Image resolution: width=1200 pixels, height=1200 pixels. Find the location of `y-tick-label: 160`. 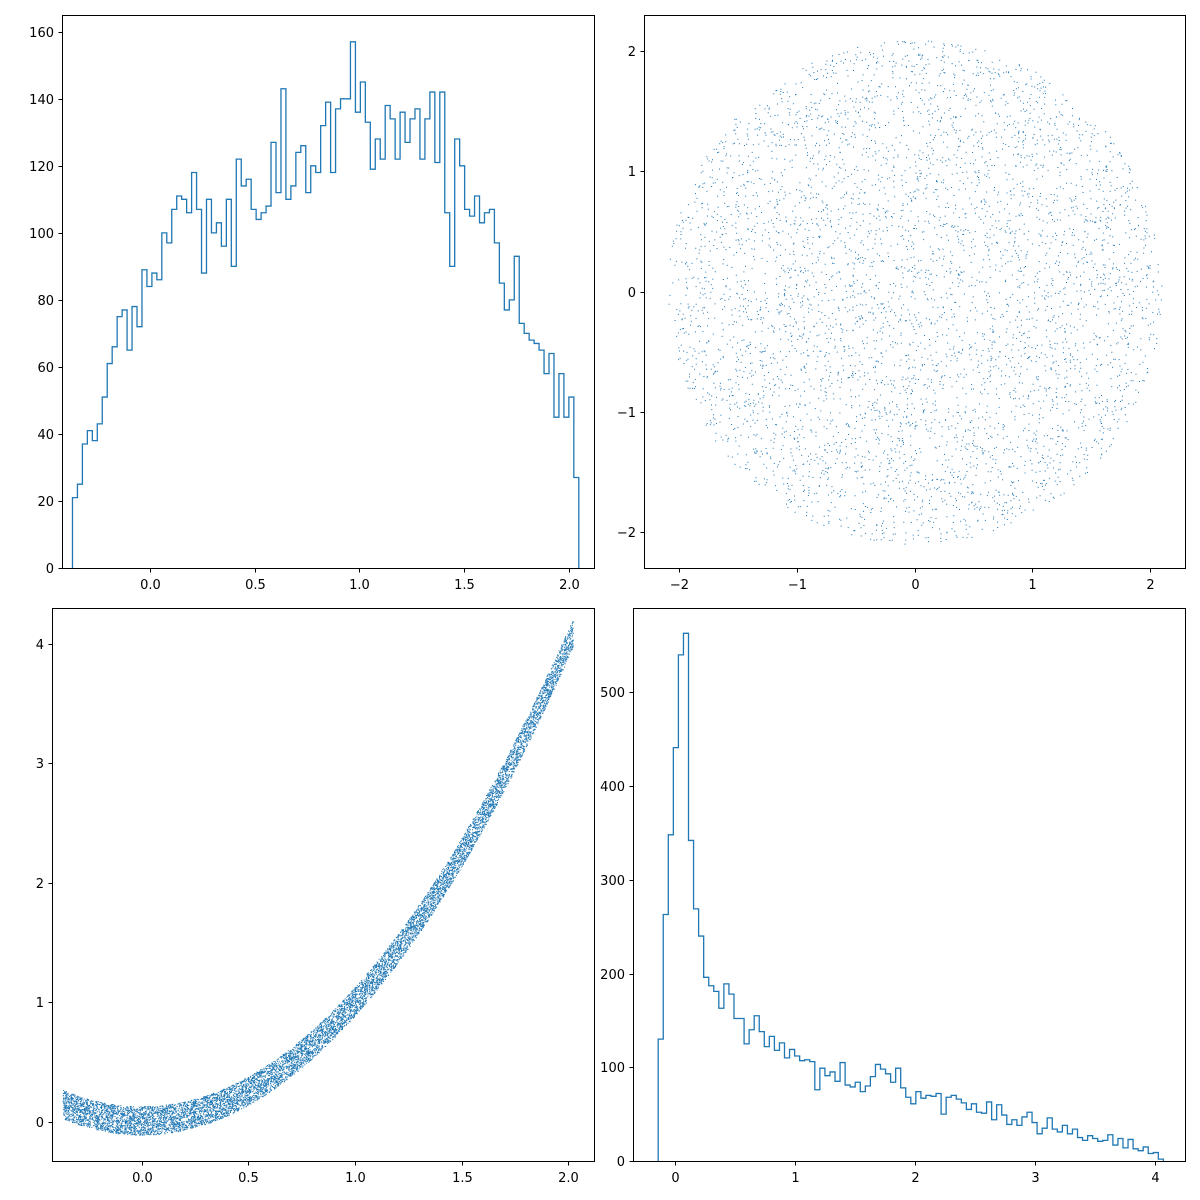

y-tick-label: 160 is located at coordinates (41, 33).